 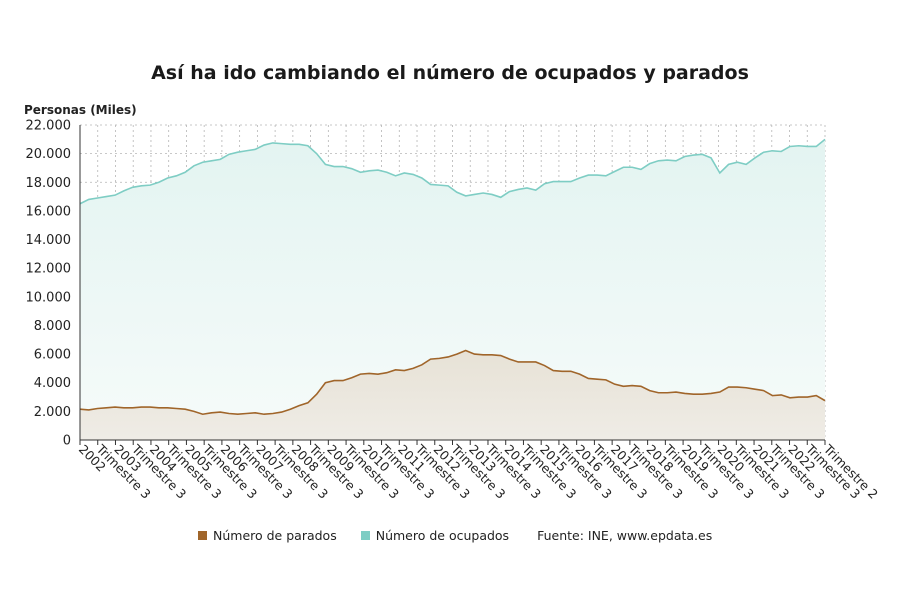 What do you see at coordinates (49, 240) in the screenshot?
I see `y-tick-label: 14.000` at bounding box center [49, 240].